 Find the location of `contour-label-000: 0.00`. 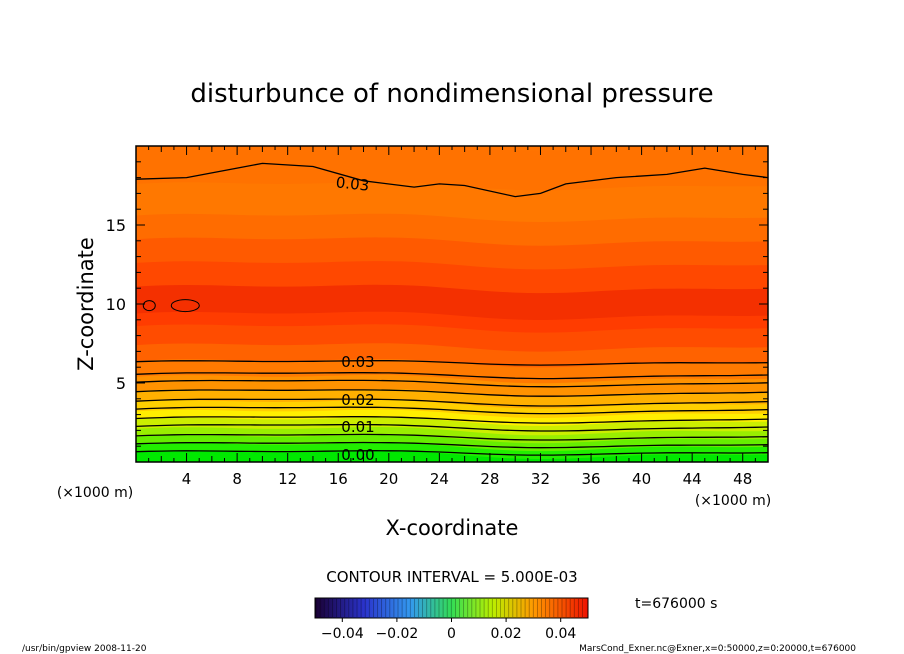

contour-label-000: 0.00 is located at coordinates (357, 455).